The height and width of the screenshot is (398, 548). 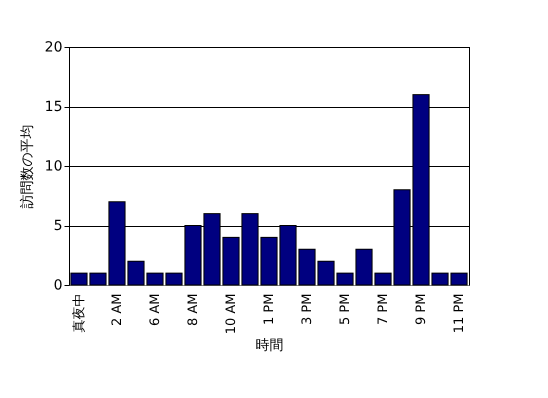 What do you see at coordinates (270, 345) in the screenshot?
I see `x-axis-title: 時間` at bounding box center [270, 345].